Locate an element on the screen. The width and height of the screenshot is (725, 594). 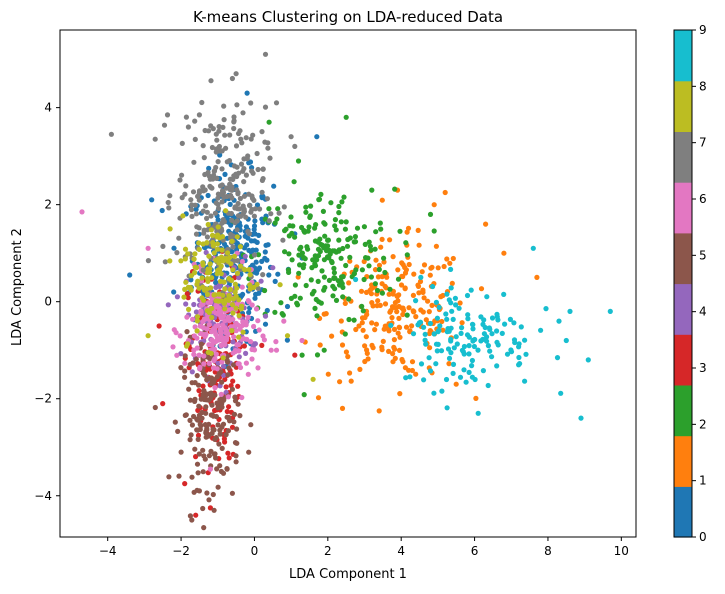
colorbar-tick-label: 1 is located at coordinates (703, 481).